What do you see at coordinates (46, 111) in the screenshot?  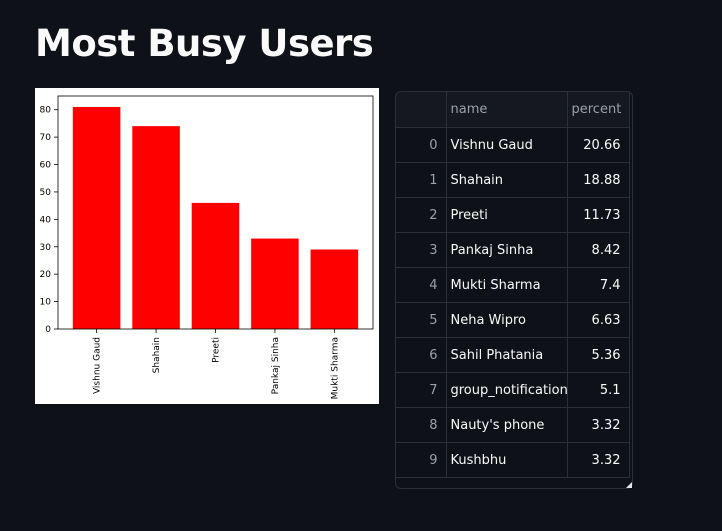 I see `y-tick-label: 80` at bounding box center [46, 111].